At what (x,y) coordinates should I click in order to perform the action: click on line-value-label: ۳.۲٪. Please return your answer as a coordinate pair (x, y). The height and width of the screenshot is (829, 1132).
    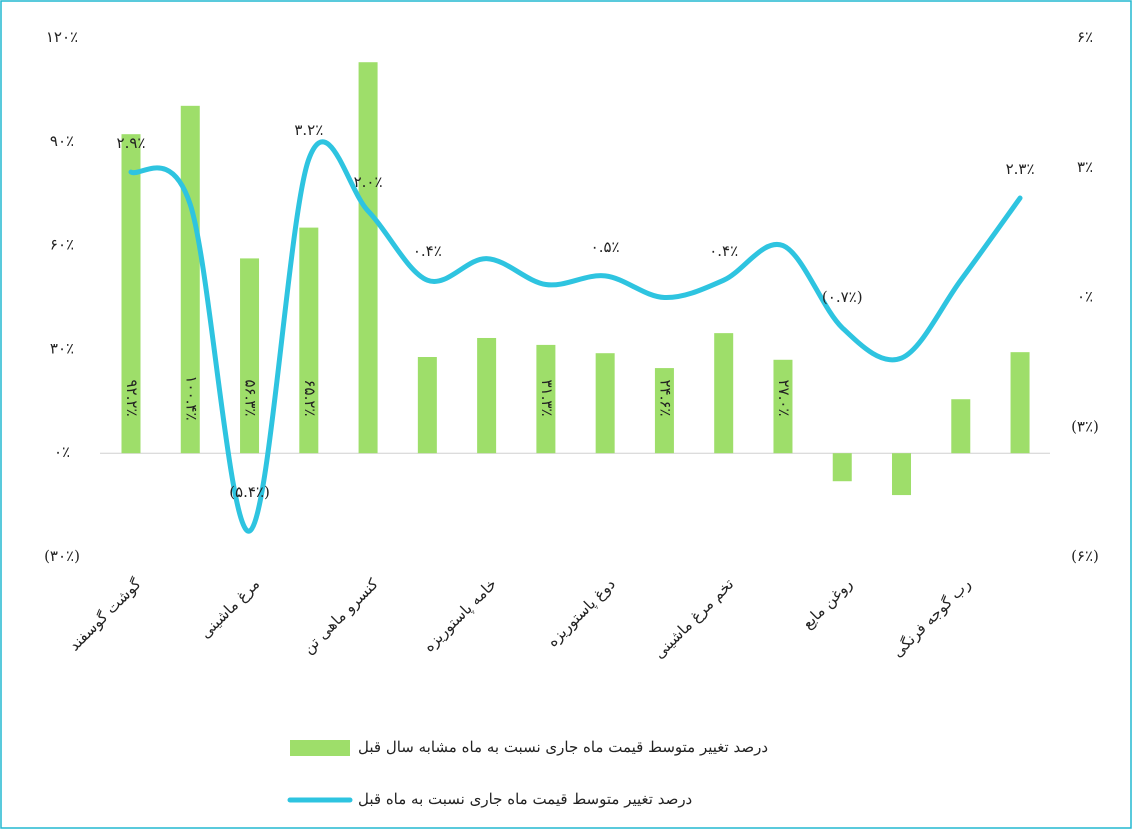
    Looking at the image, I should click on (308, 130).